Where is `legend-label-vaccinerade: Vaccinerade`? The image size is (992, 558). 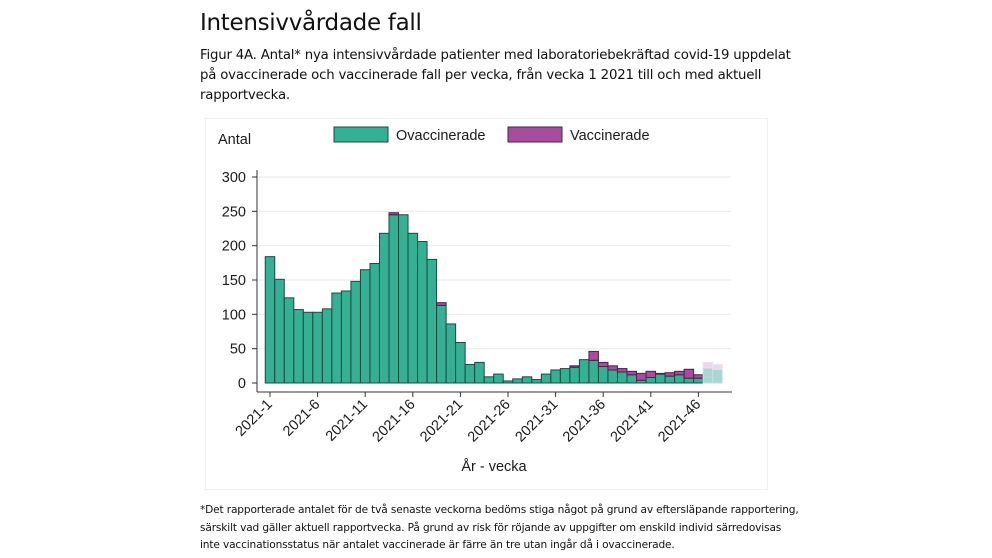 legend-label-vaccinerade: Vaccinerade is located at coordinates (610, 136).